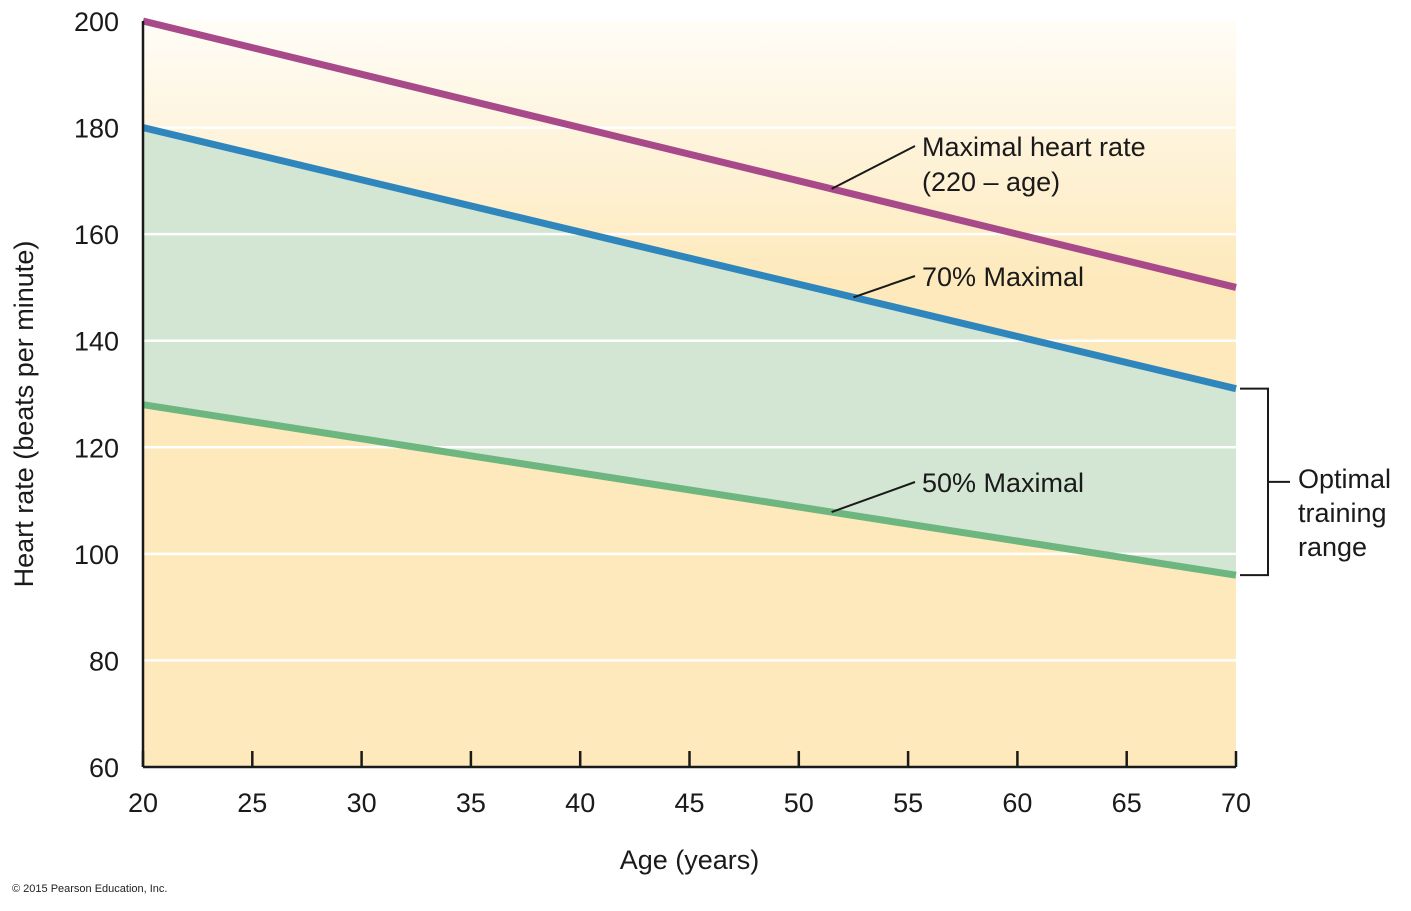  What do you see at coordinates (96, 342) in the screenshot?
I see `y-tick-label: 140` at bounding box center [96, 342].